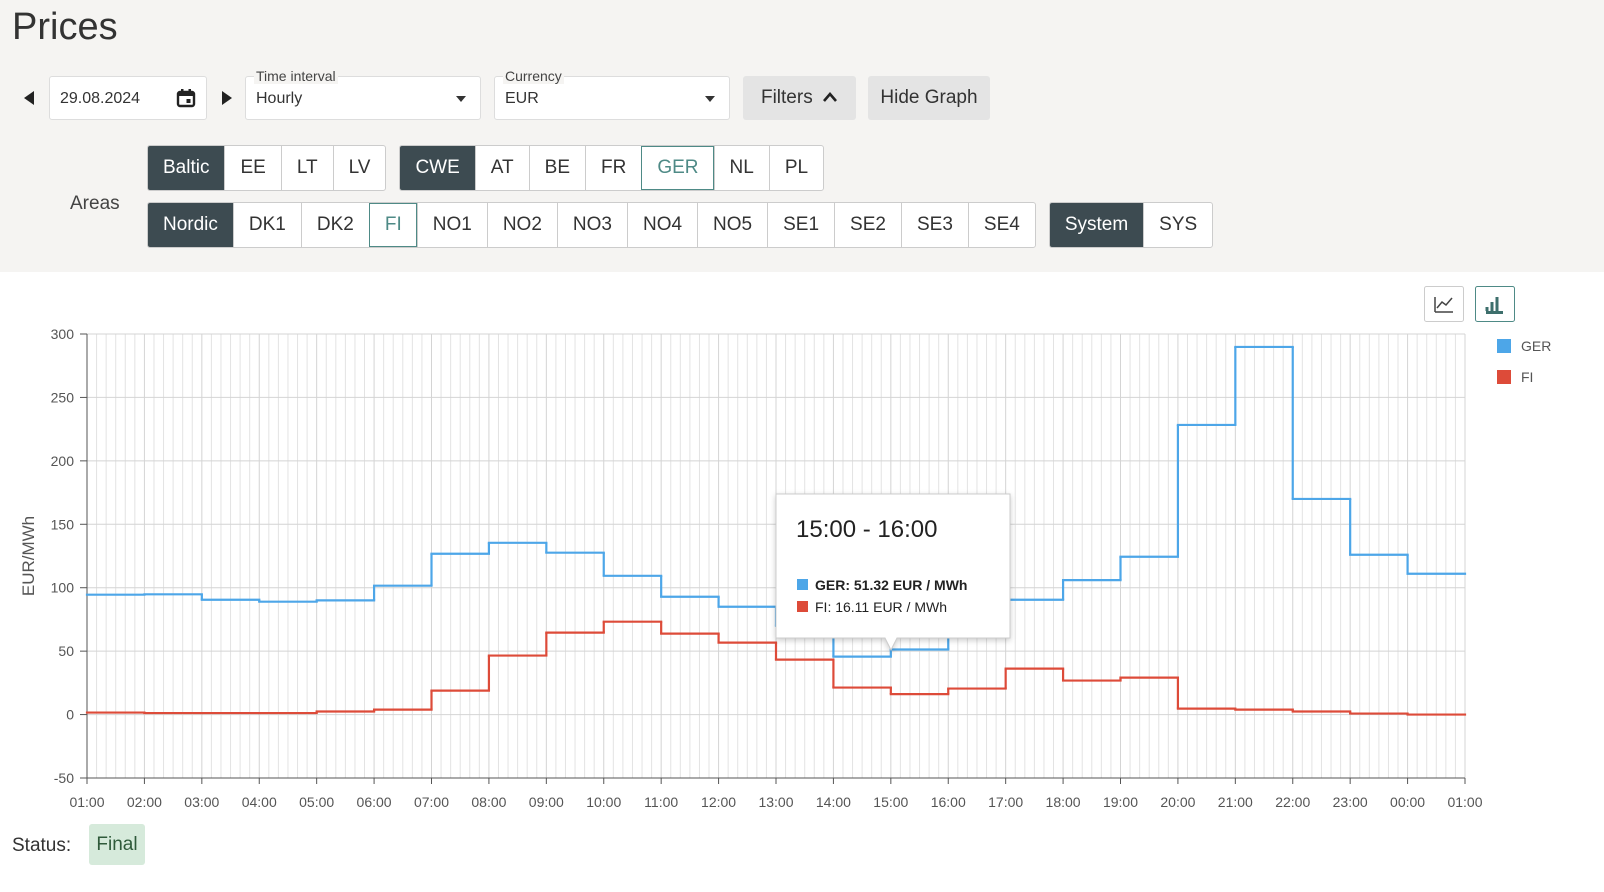 This screenshot has width=1604, height=892. I want to click on area-group: CWE AT BE FR GER NL PL, so click(612, 168).